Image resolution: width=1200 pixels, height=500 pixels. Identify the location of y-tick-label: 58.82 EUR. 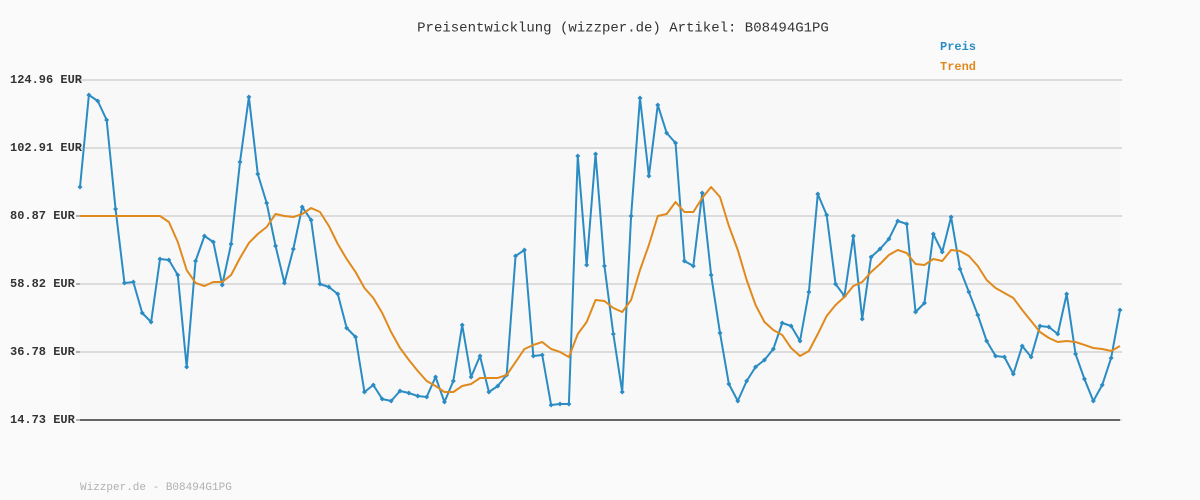
(43, 284).